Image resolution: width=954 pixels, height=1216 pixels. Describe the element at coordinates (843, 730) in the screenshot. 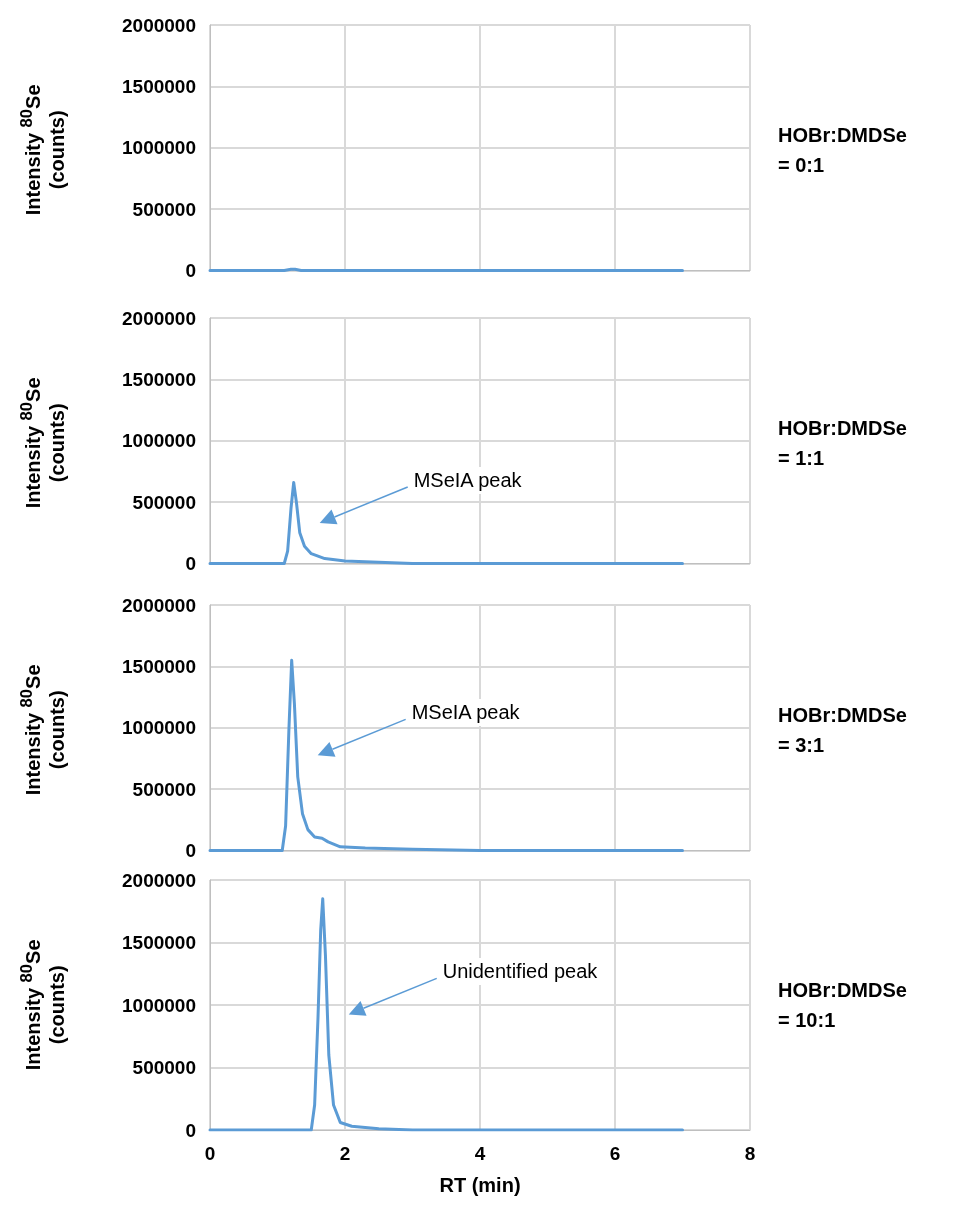

I see `text: HOBr:DMDSe = 3:1` at that location.